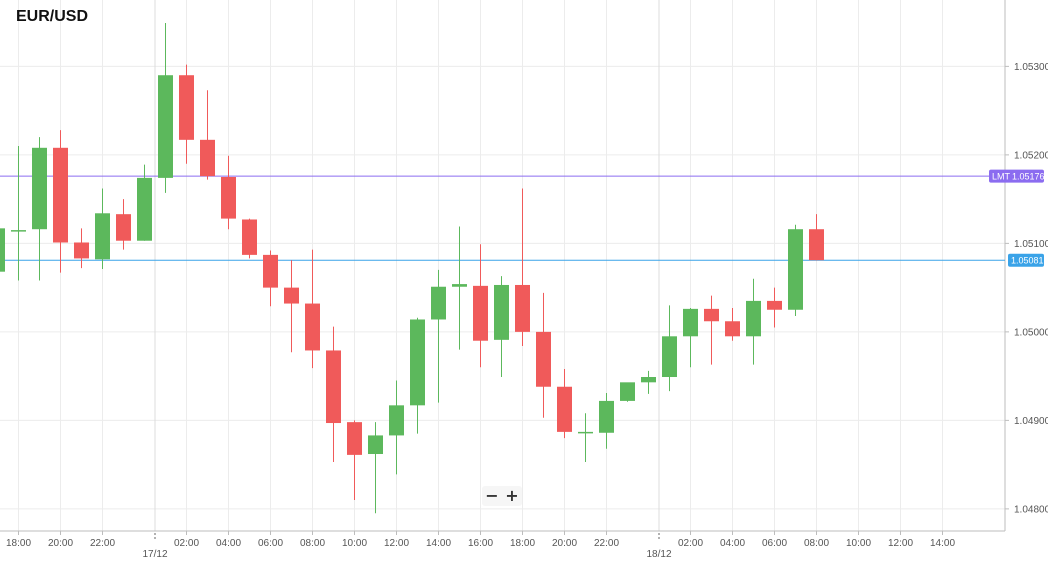  I want to click on y-tick-label: 1.04800, so click(1031, 509).